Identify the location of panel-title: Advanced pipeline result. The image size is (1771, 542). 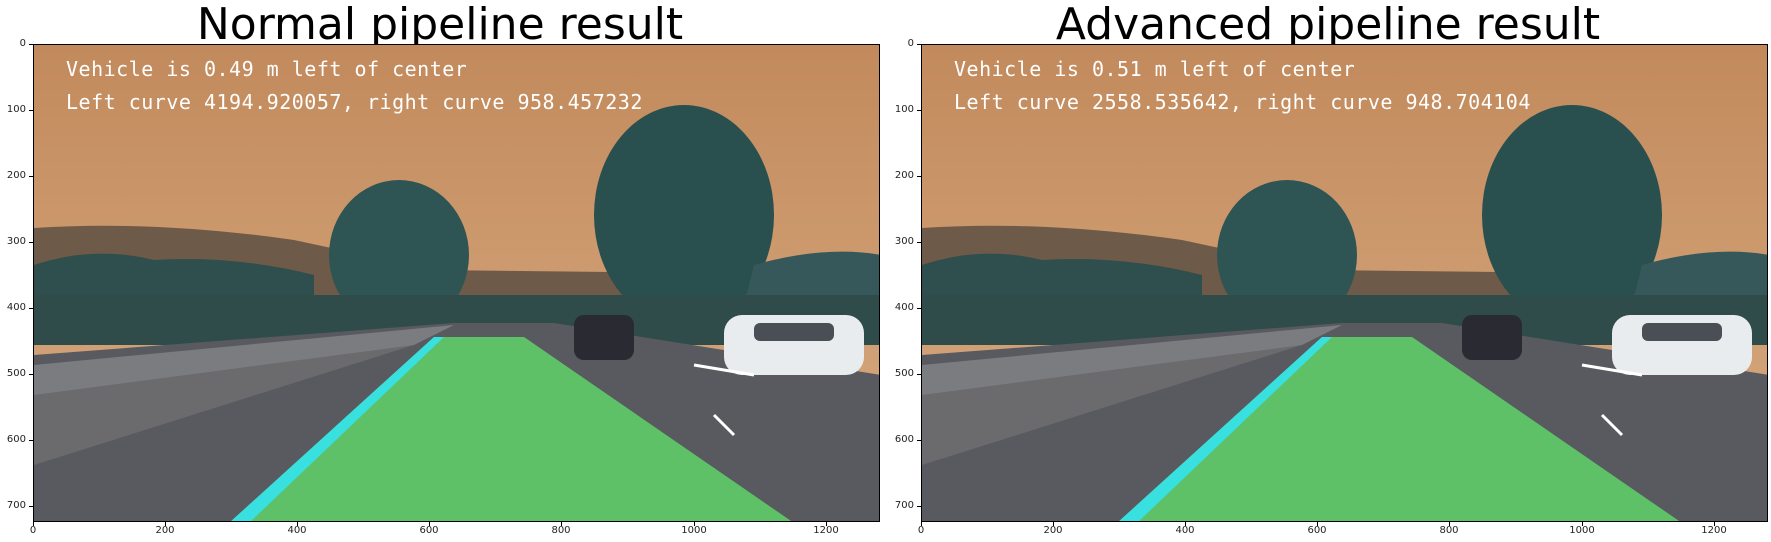
(1328, 25).